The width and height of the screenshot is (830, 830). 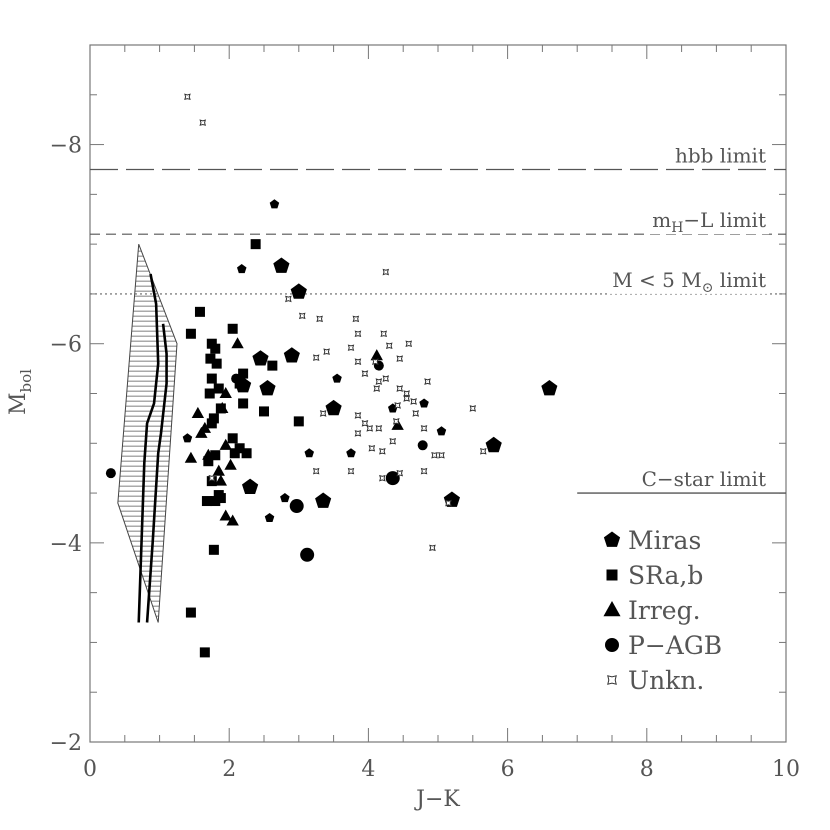 What do you see at coordinates (657, 280) in the screenshot?
I see `m5-label-main: M < 5 M` at bounding box center [657, 280].